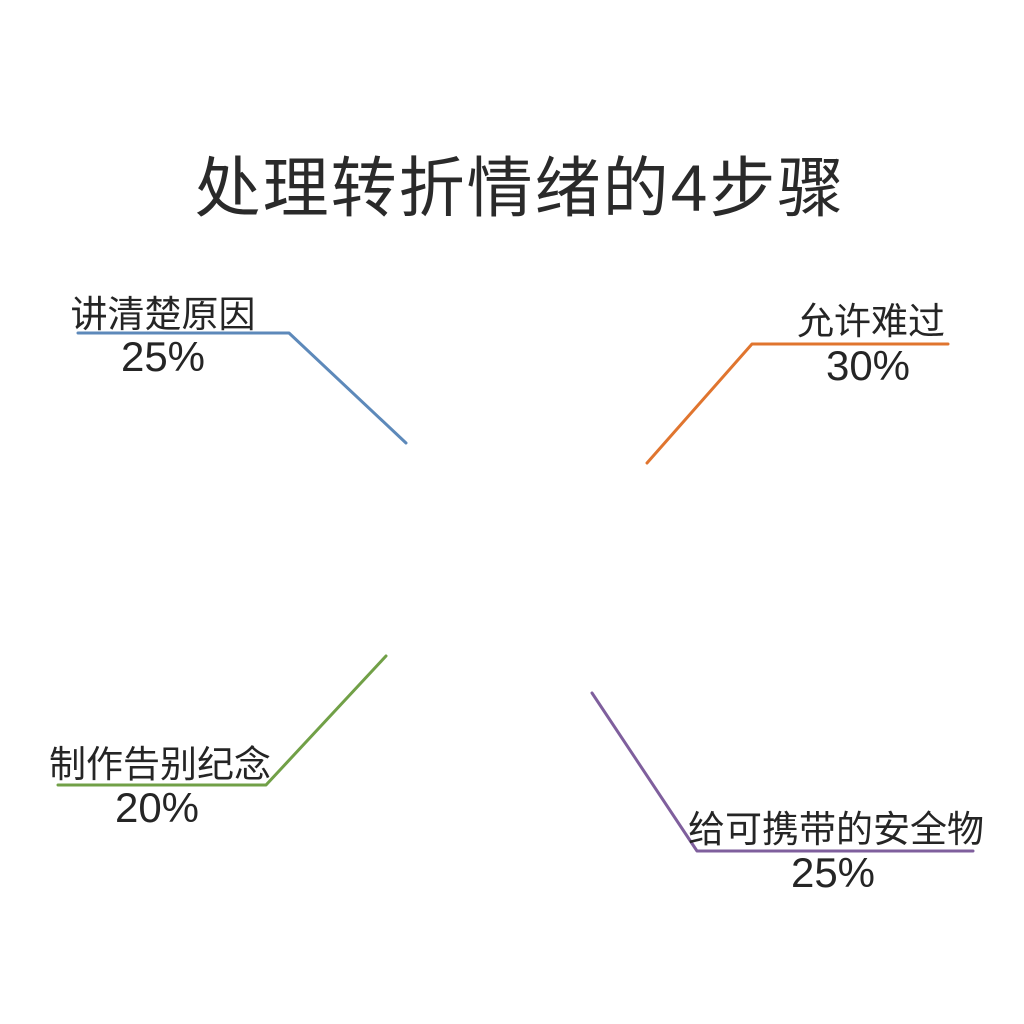  Describe the element at coordinates (643, 461) in the screenshot. I see `pie-slice-orange` at that location.